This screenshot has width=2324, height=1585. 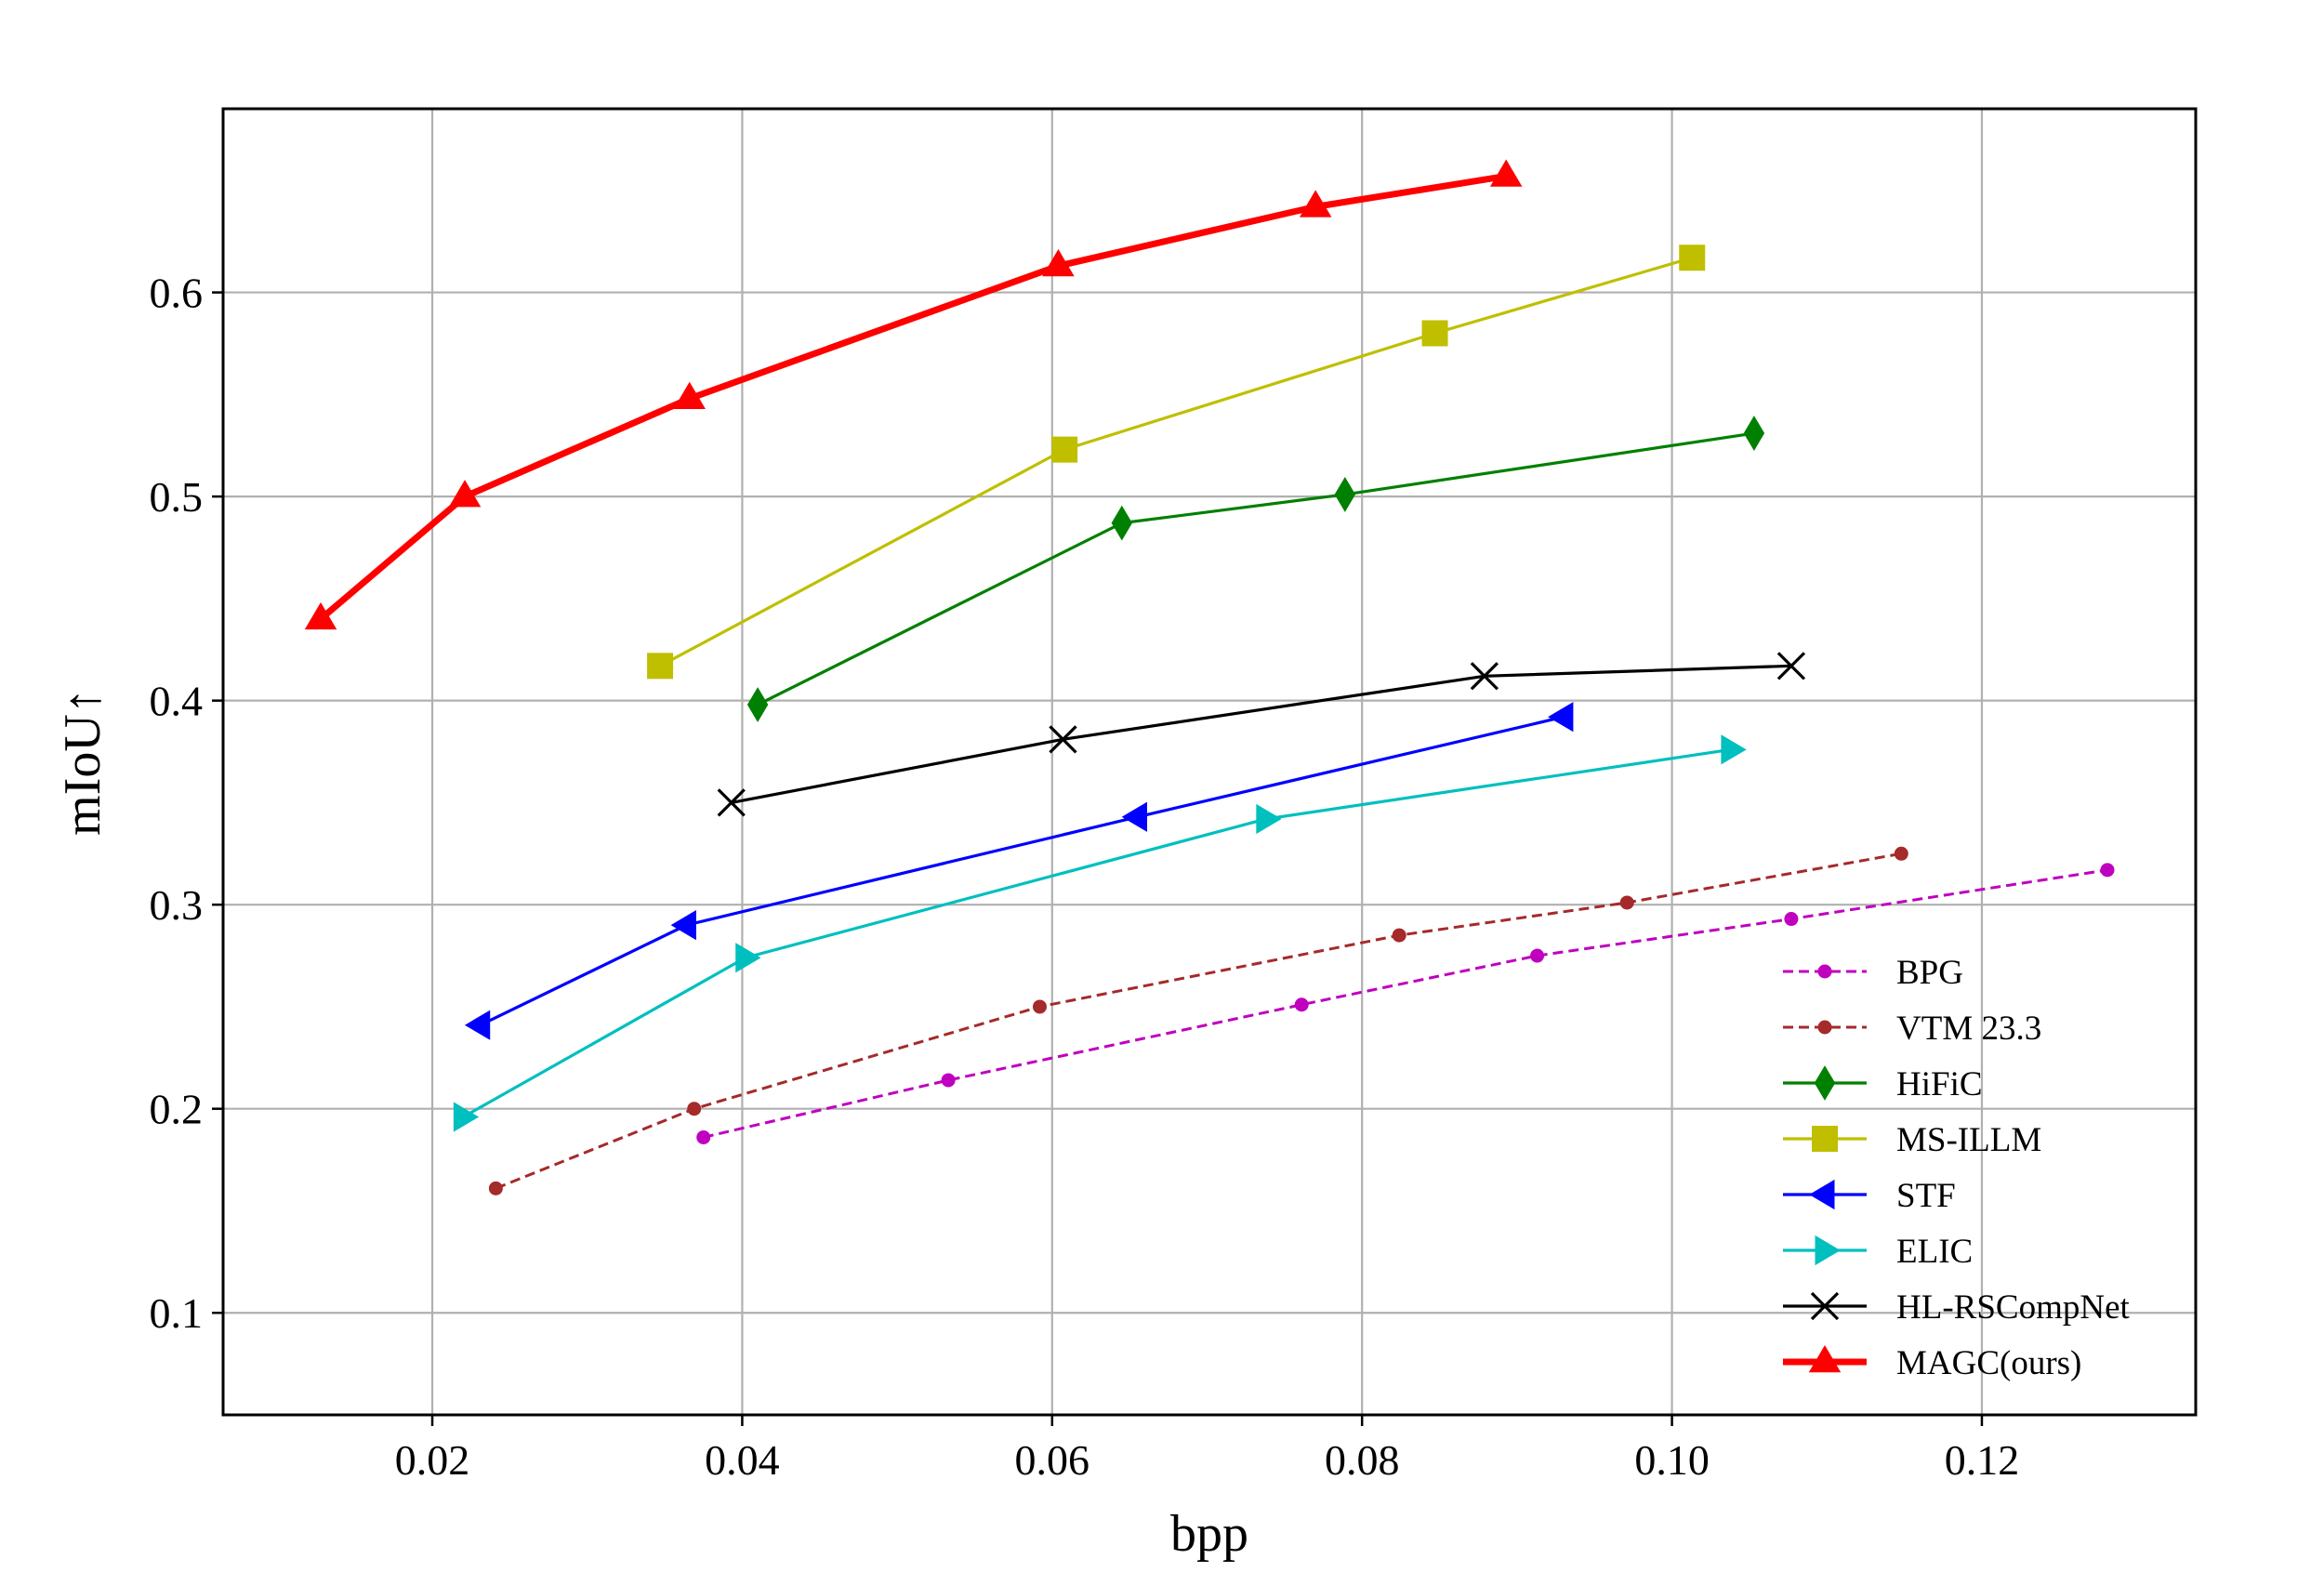 I want to click on series-bpg, so click(x=1405, y=1003).